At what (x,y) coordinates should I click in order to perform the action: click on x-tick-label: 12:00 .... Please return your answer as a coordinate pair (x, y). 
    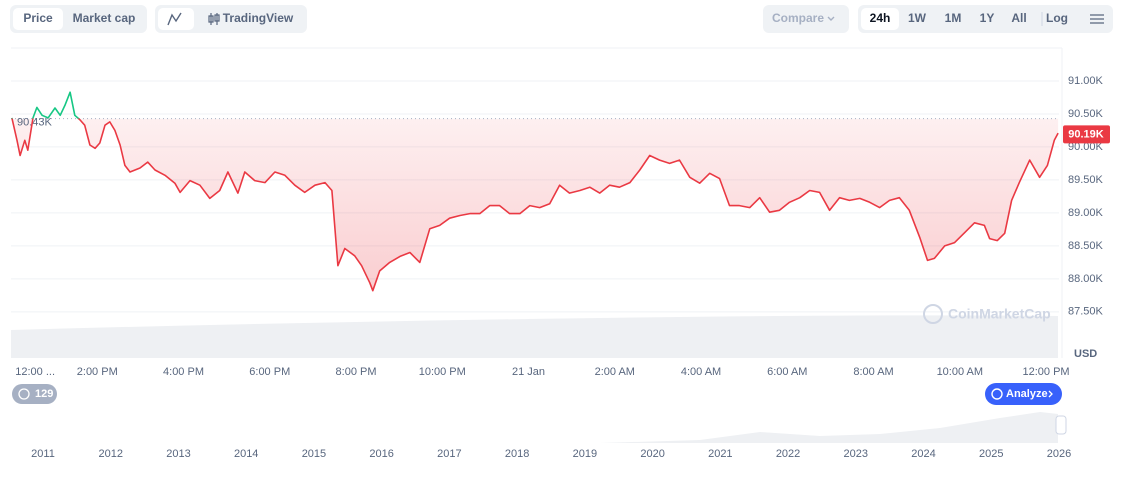
    Looking at the image, I should click on (35, 372).